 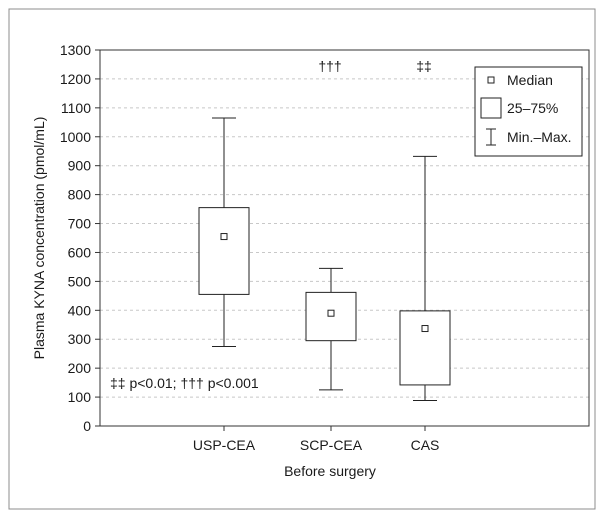 I want to click on legend-label: 25–75%, so click(x=532, y=108).